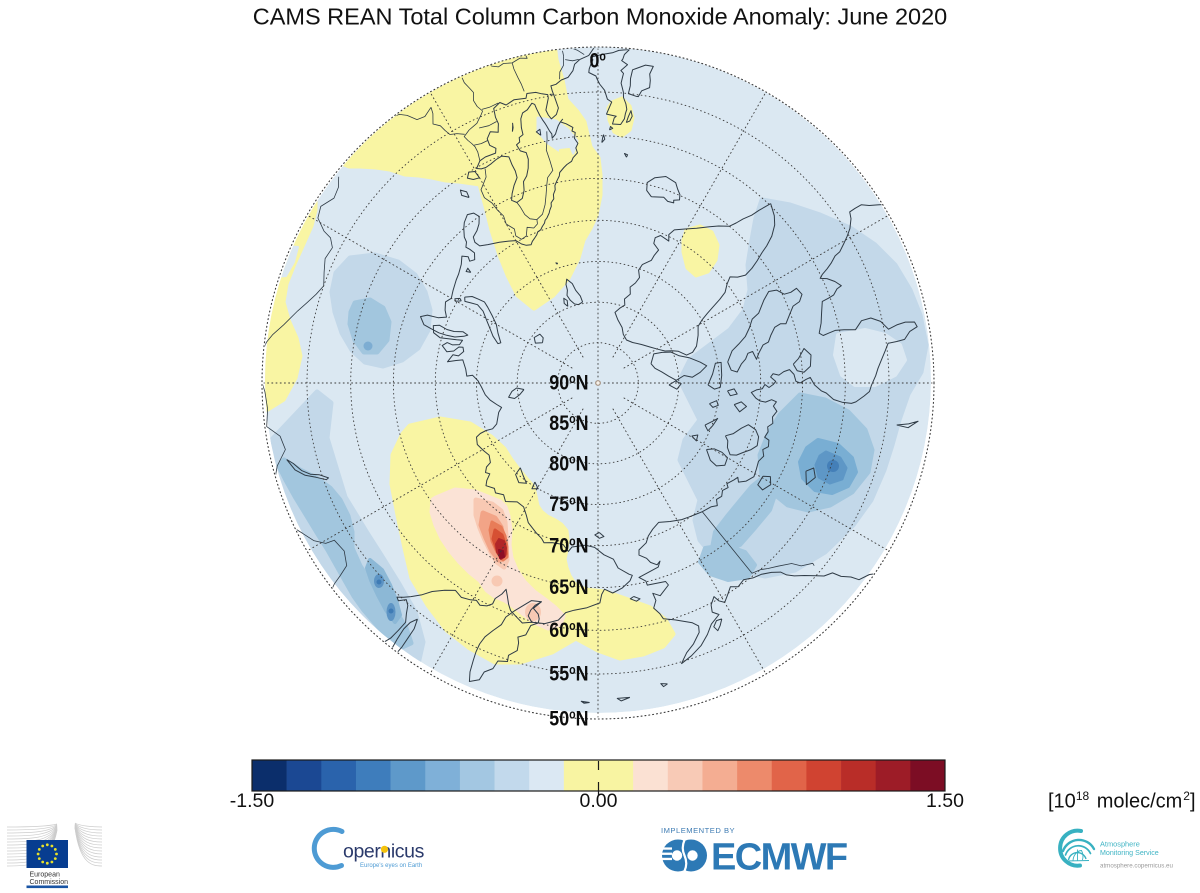 This screenshot has height=893, width=1200. What do you see at coordinates (568, 631) in the screenshot?
I see `svg-text: 60oN` at bounding box center [568, 631].